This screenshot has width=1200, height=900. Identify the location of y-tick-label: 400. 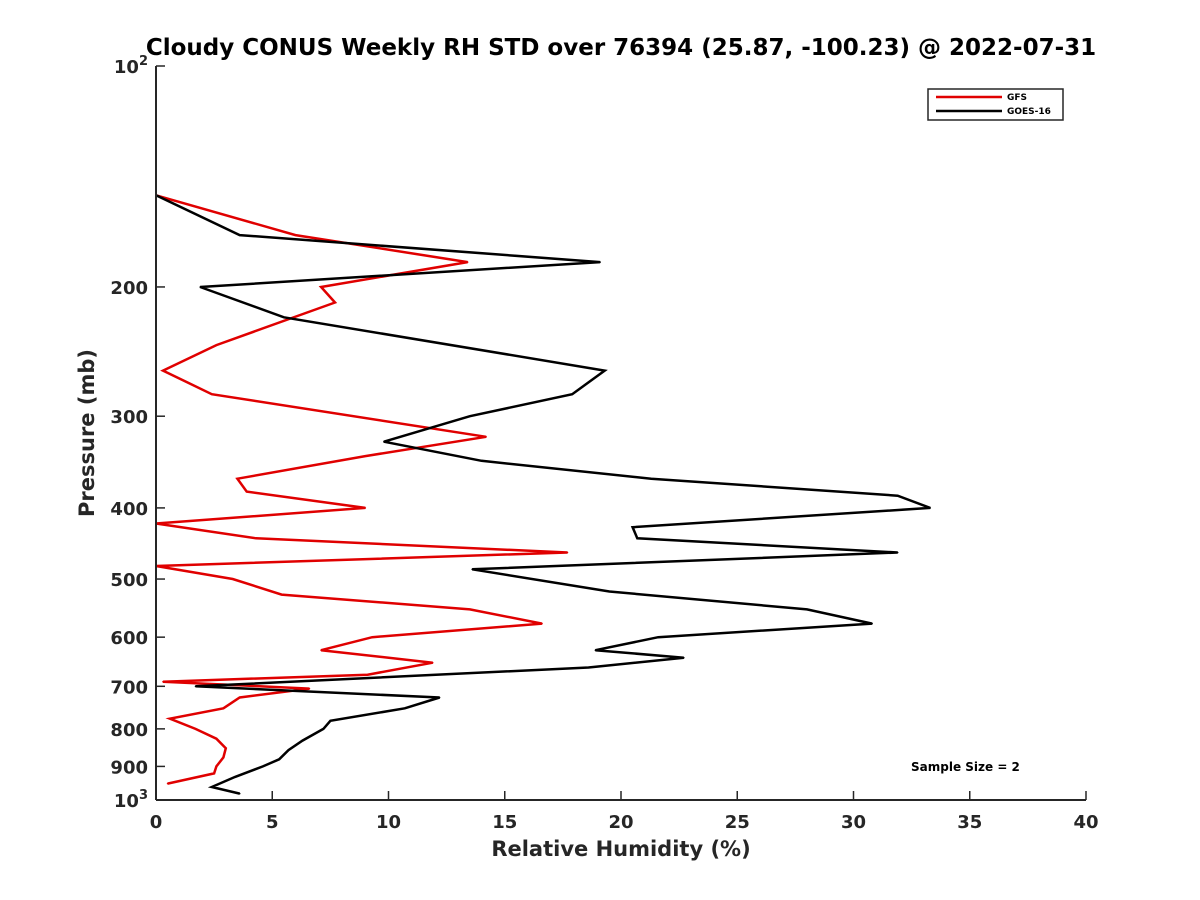
(129, 509).